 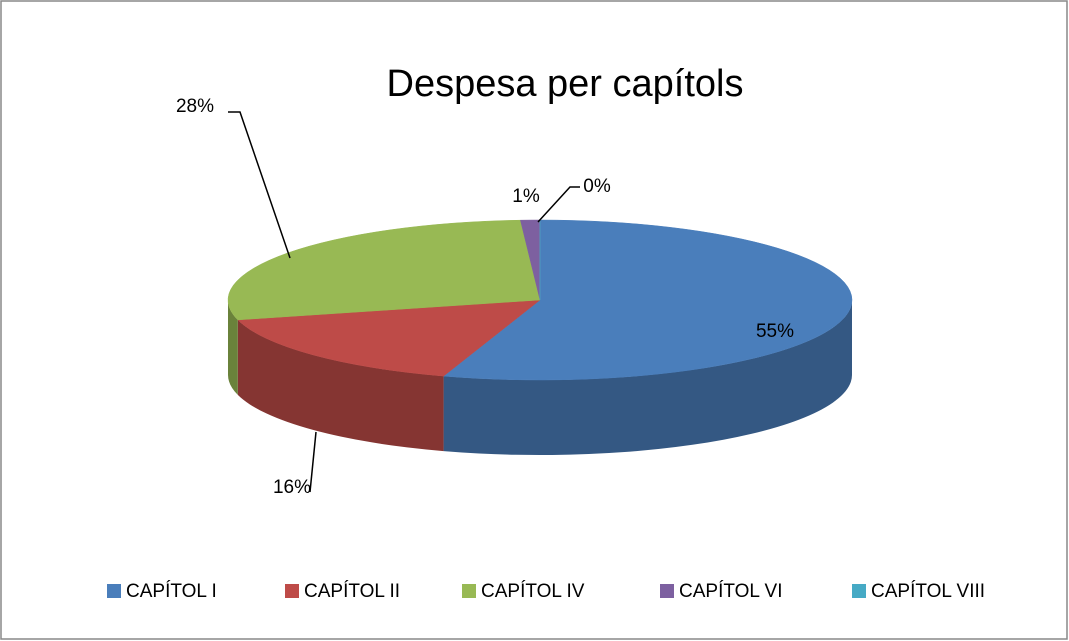 What do you see at coordinates (565, 84) in the screenshot?
I see `chart-title: Despesa per capítols` at bounding box center [565, 84].